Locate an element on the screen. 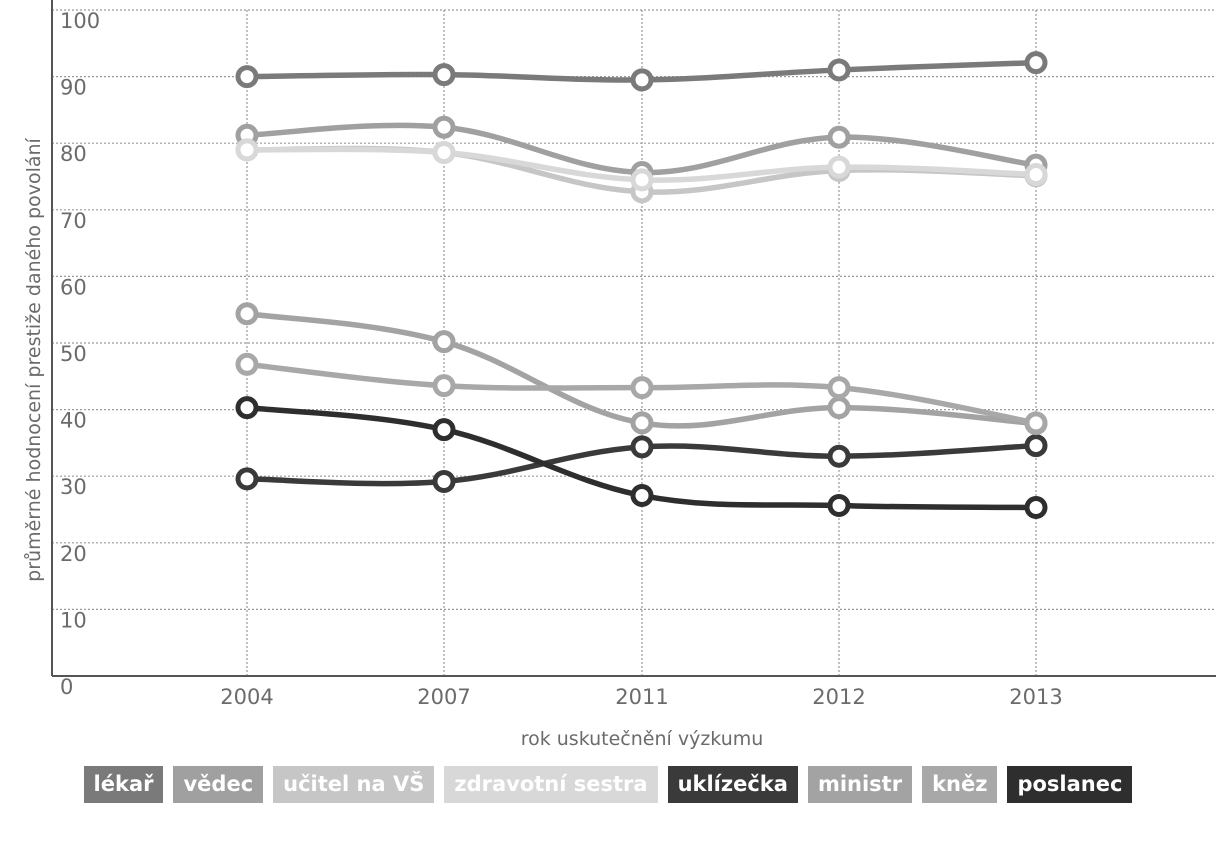 The height and width of the screenshot is (847, 1216). x-tick-label: 2011 is located at coordinates (641, 697).